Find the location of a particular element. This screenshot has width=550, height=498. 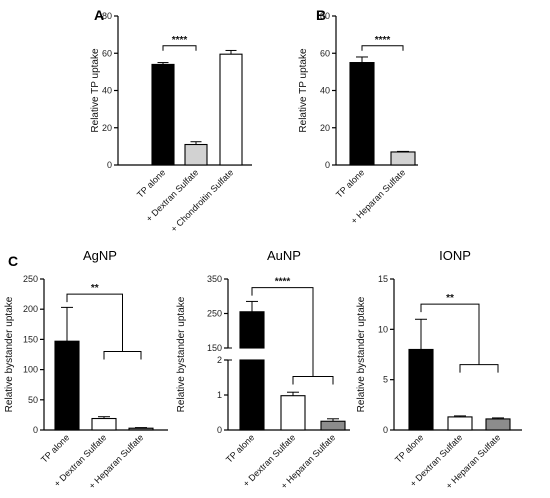

y-tick-label: 50 is located at coordinates (33, 400).